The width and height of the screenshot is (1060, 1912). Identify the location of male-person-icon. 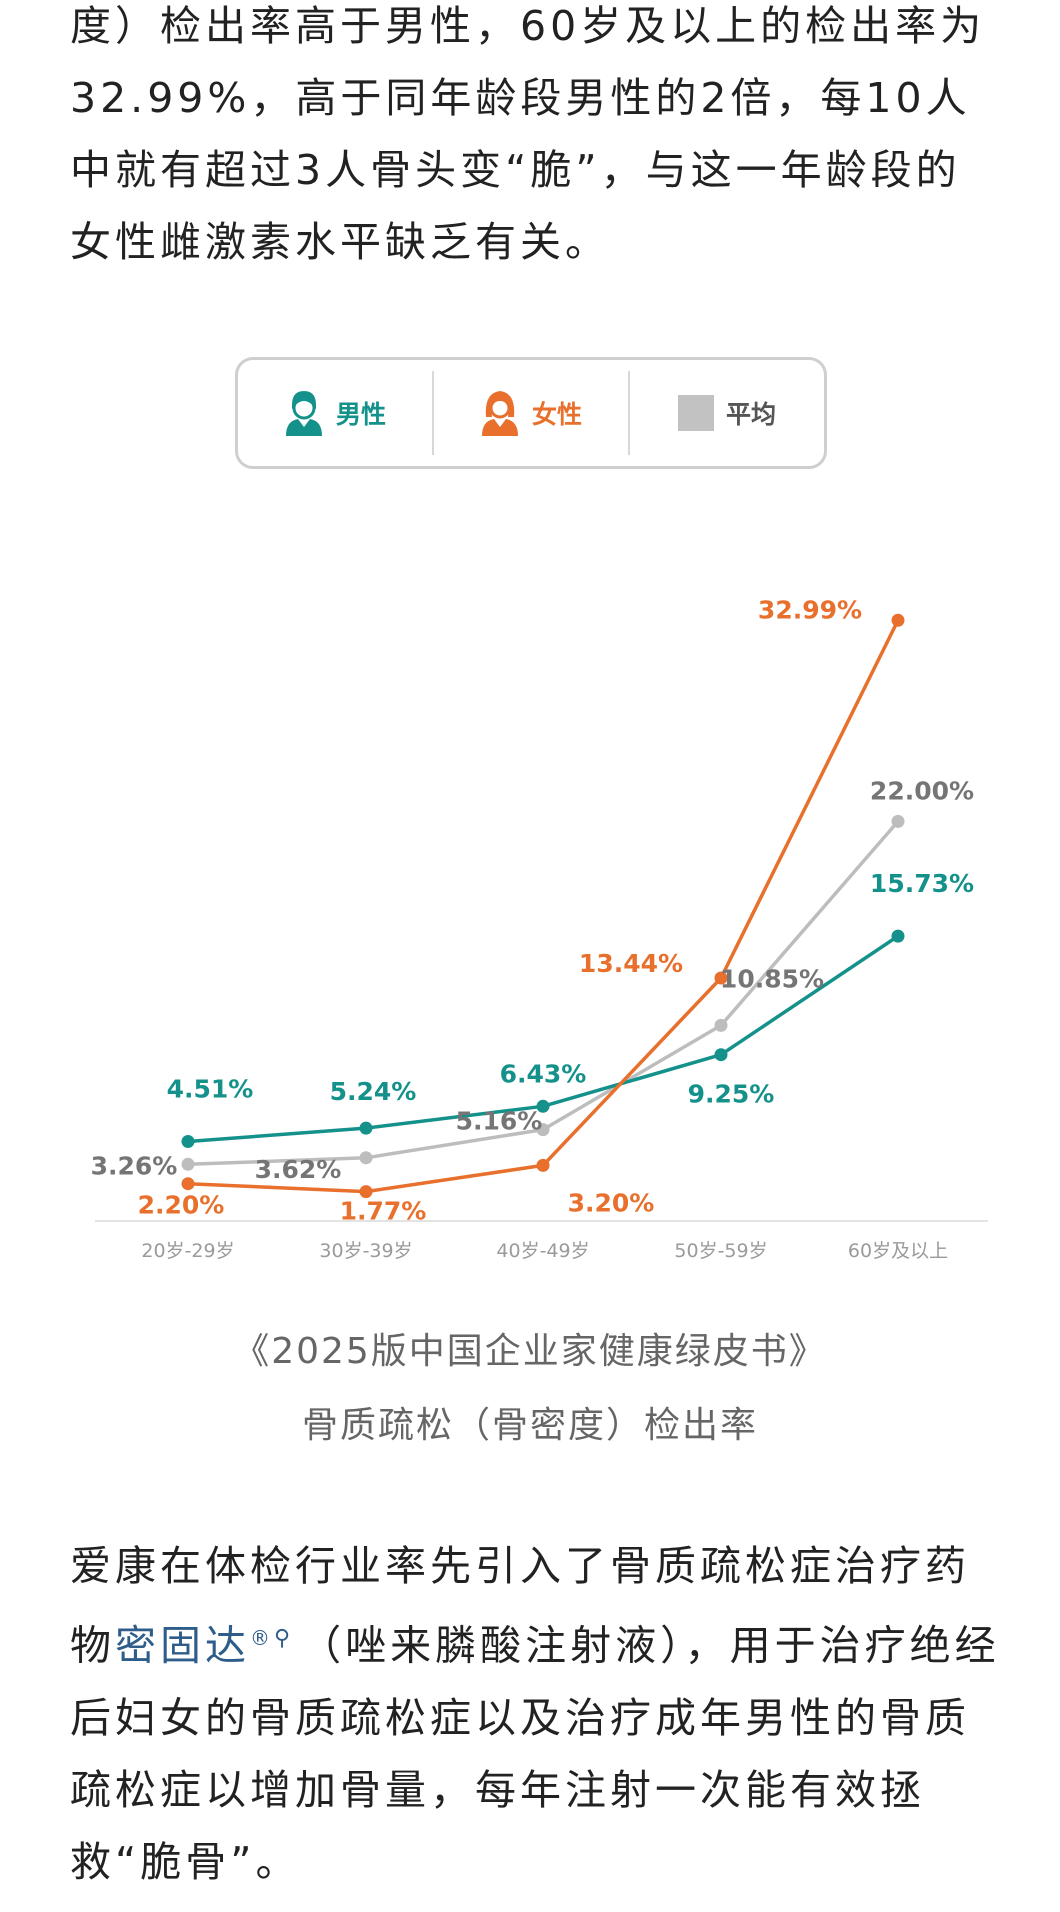
(303, 413).